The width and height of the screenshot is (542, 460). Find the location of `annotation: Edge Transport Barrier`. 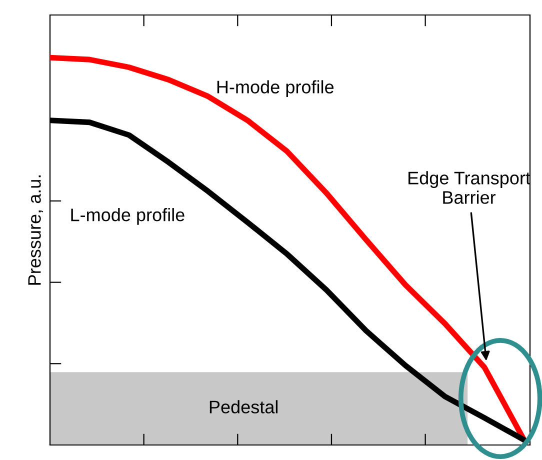

annotation: Edge Transport Barrier is located at coordinates (469, 187).